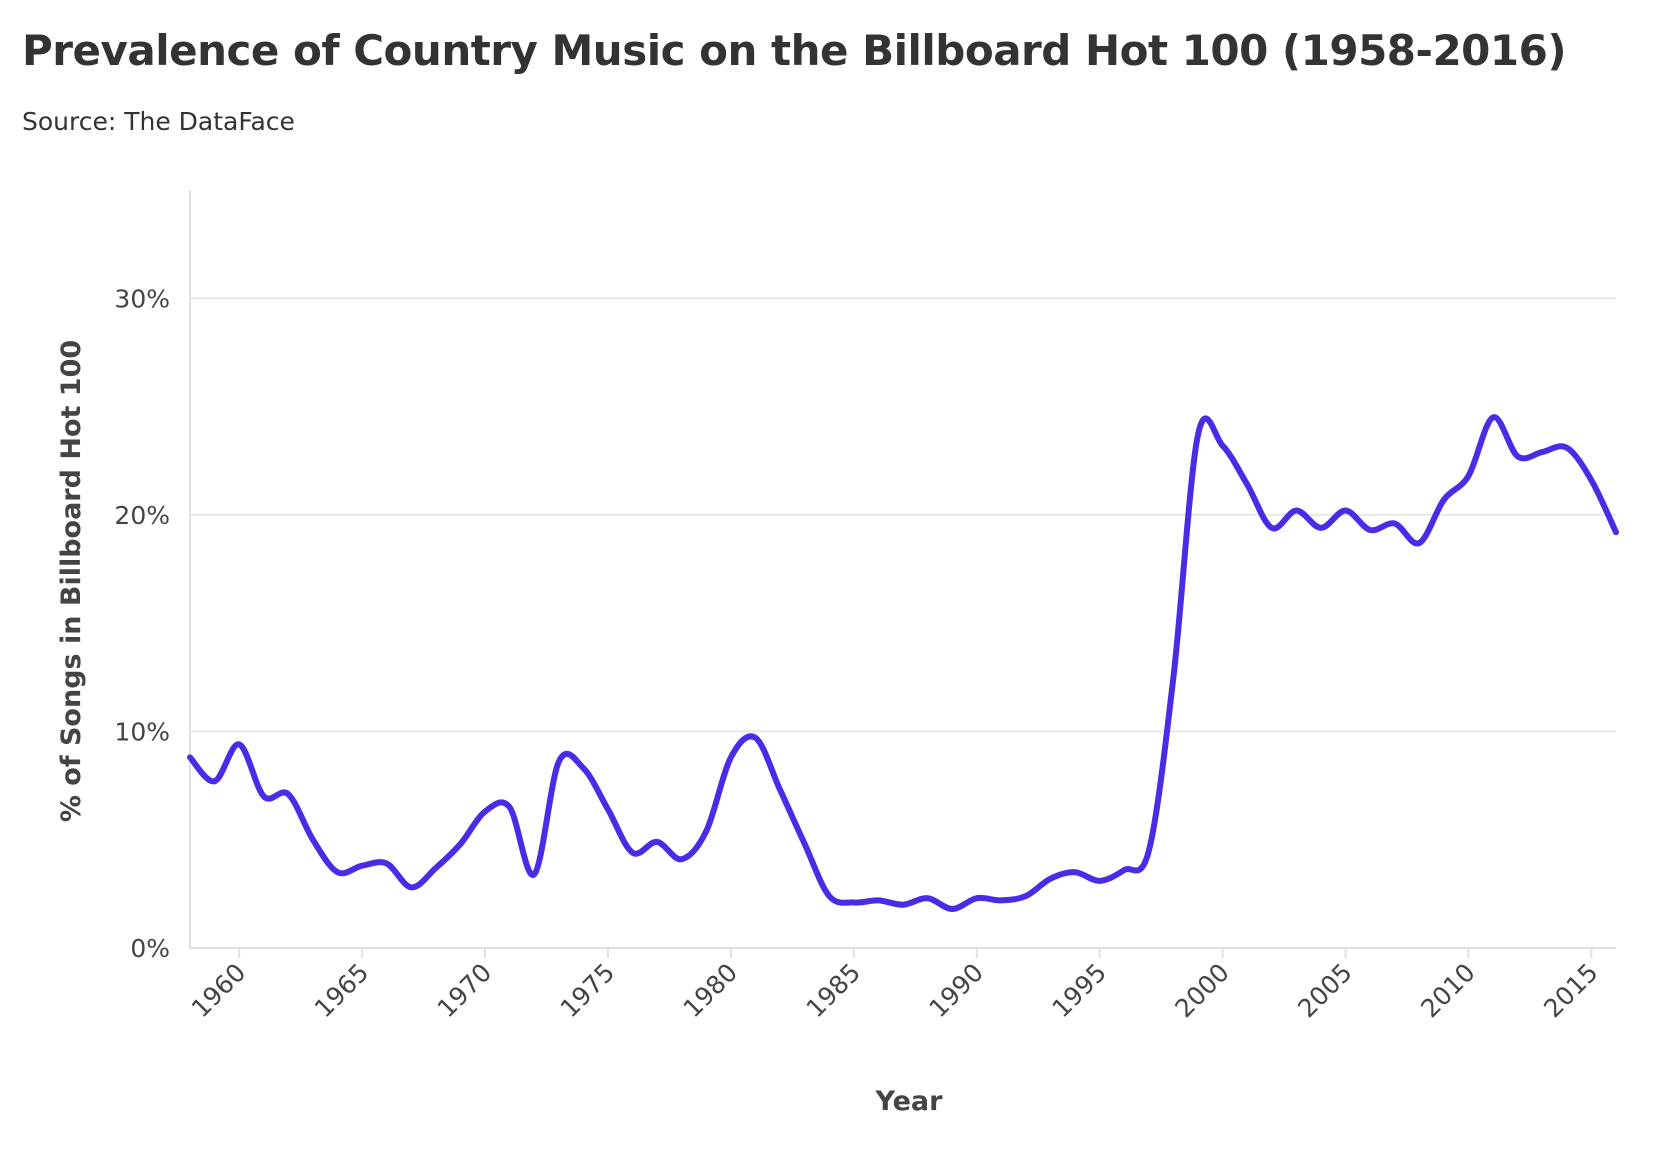  Describe the element at coordinates (710, 990) in the screenshot. I see `x-tick-label: 1980` at that location.